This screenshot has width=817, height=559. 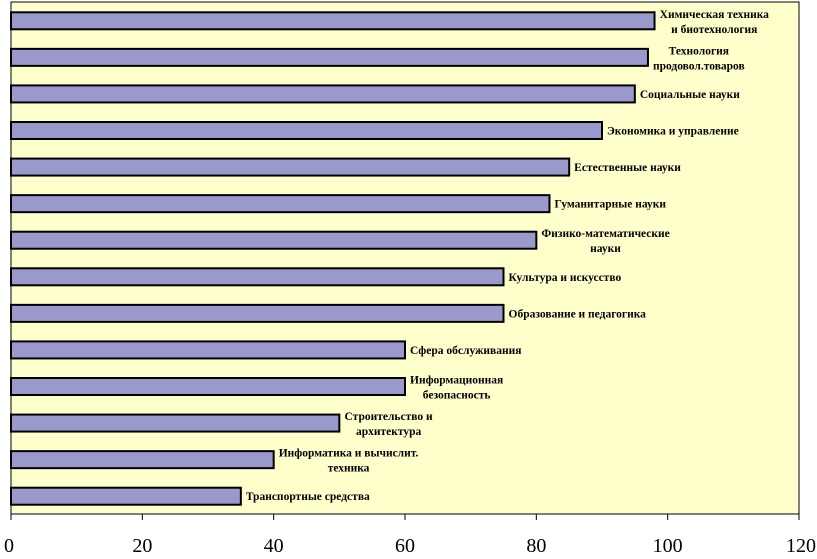 What do you see at coordinates (715, 15) in the screenshot?
I see `bar-label-line: Химическая техника` at bounding box center [715, 15].